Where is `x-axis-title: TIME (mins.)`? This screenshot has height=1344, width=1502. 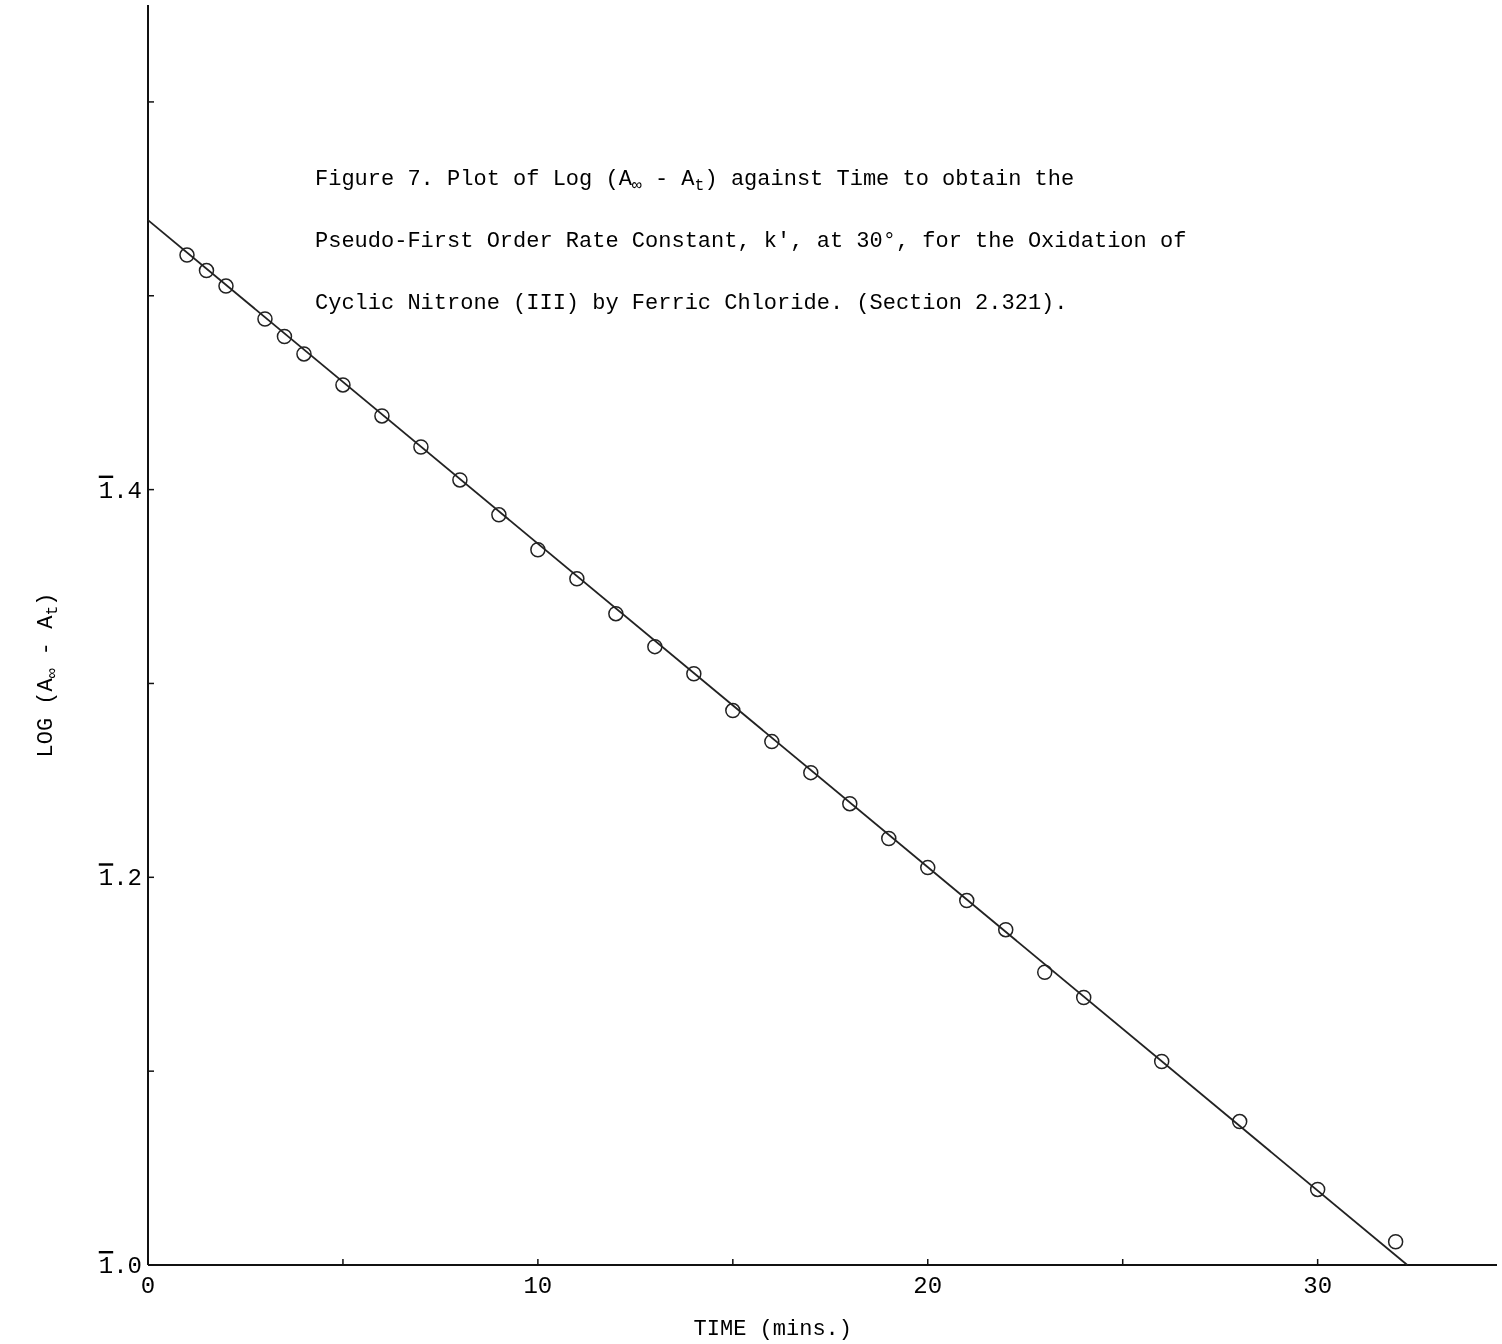 x-axis-title: TIME (mins.) is located at coordinates (773, 1329).